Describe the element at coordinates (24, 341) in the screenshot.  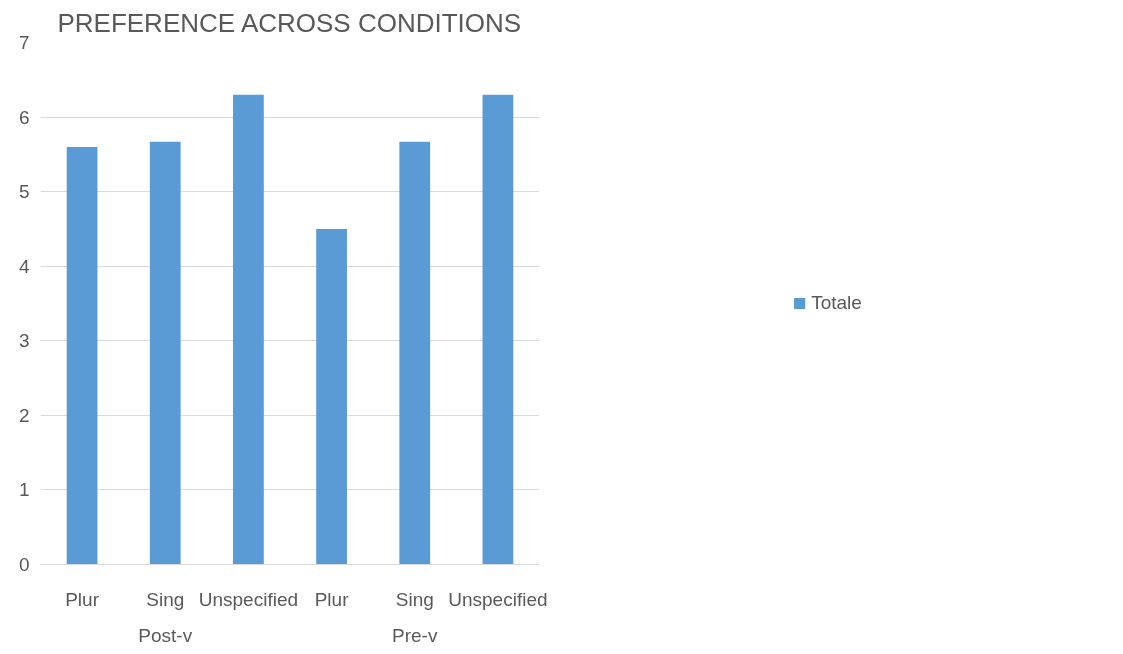
I see `y-tick-label: 3` at that location.